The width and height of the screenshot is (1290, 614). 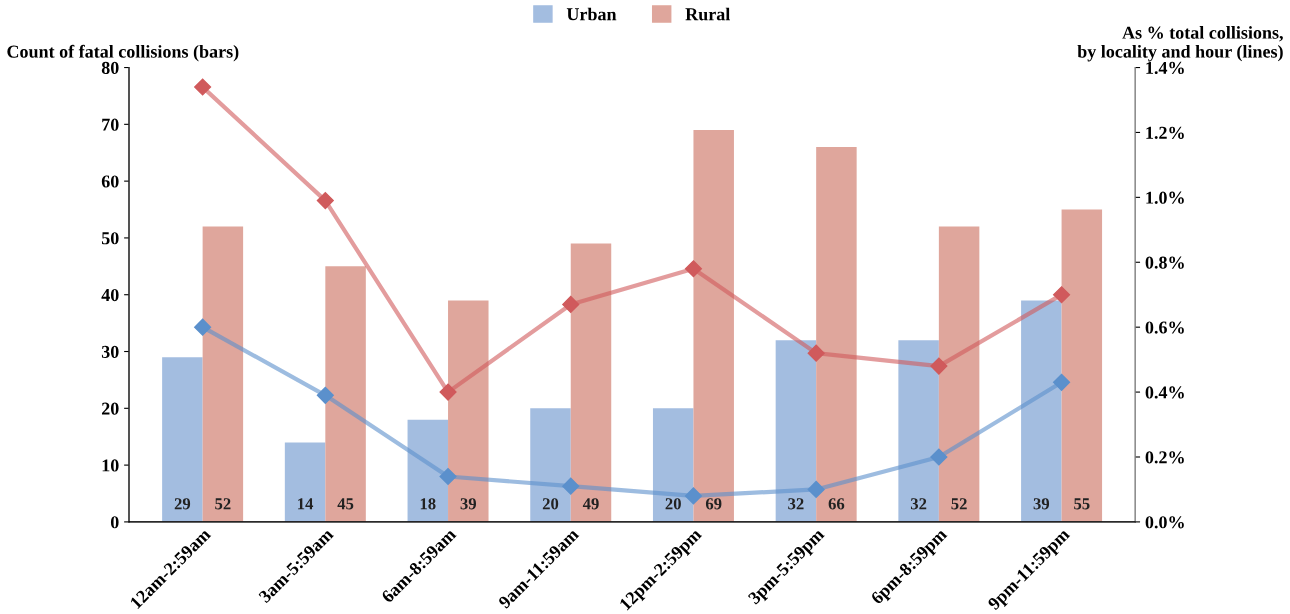 I want to click on y2-tick-label: 1.4%, so click(x=1165, y=68).